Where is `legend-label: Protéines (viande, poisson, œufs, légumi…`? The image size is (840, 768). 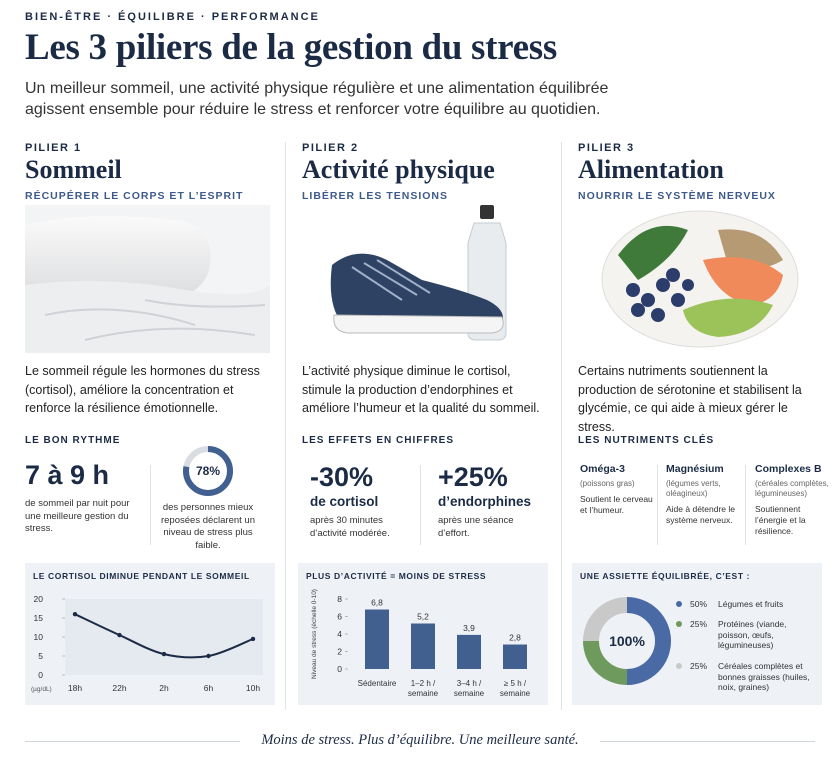
legend-label: Protéines (viande, poisson, œufs, légumi… is located at coordinates (752, 634).